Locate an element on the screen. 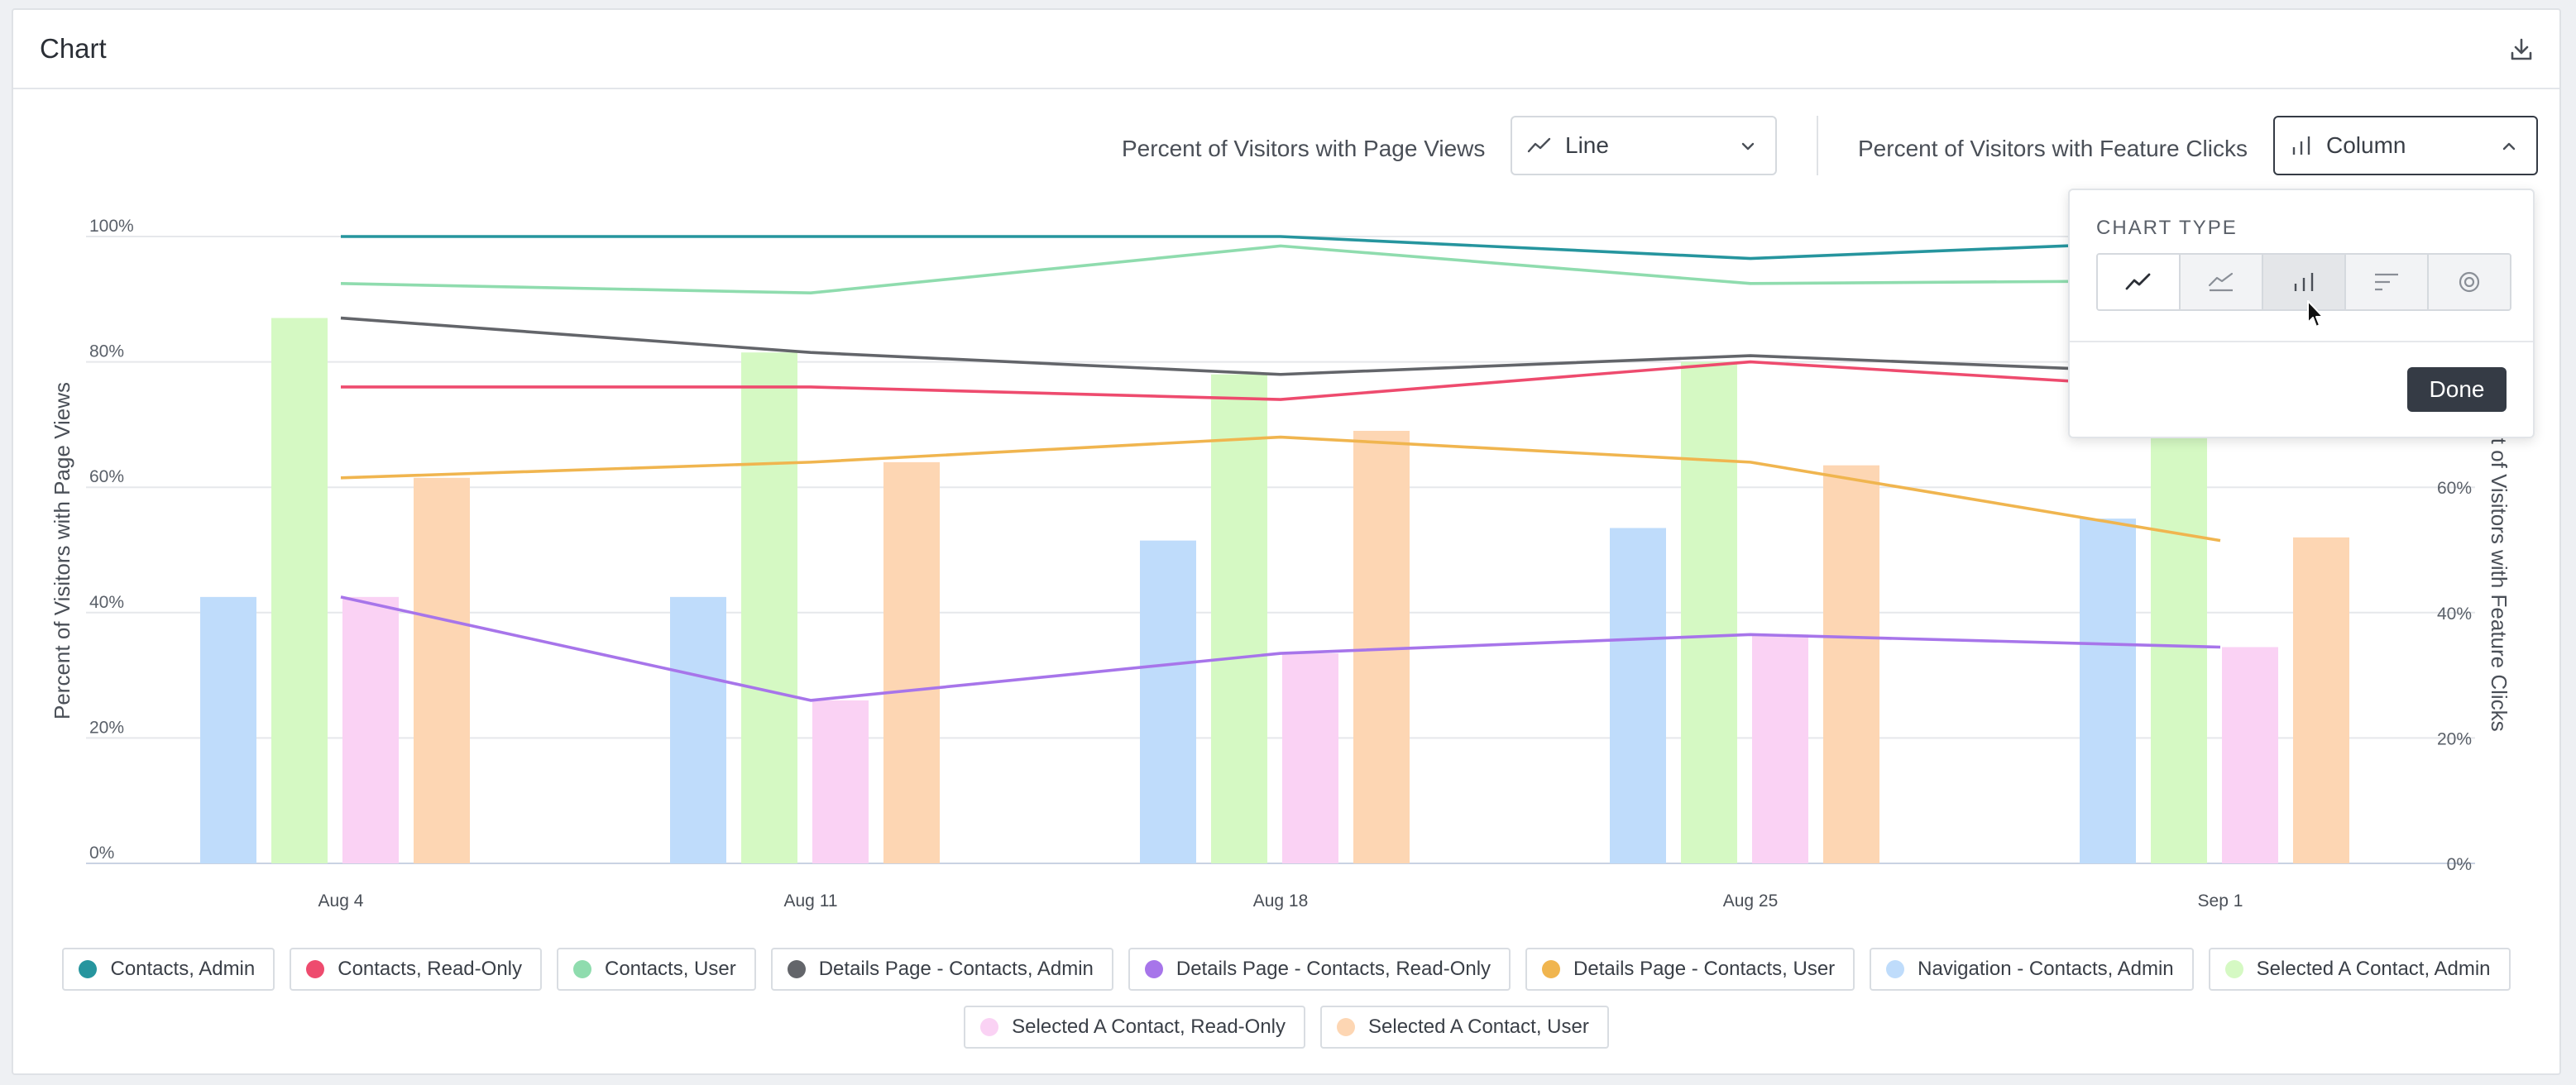 The height and width of the screenshot is (1085, 2576). legend-item: Contacts, User is located at coordinates (656, 969).